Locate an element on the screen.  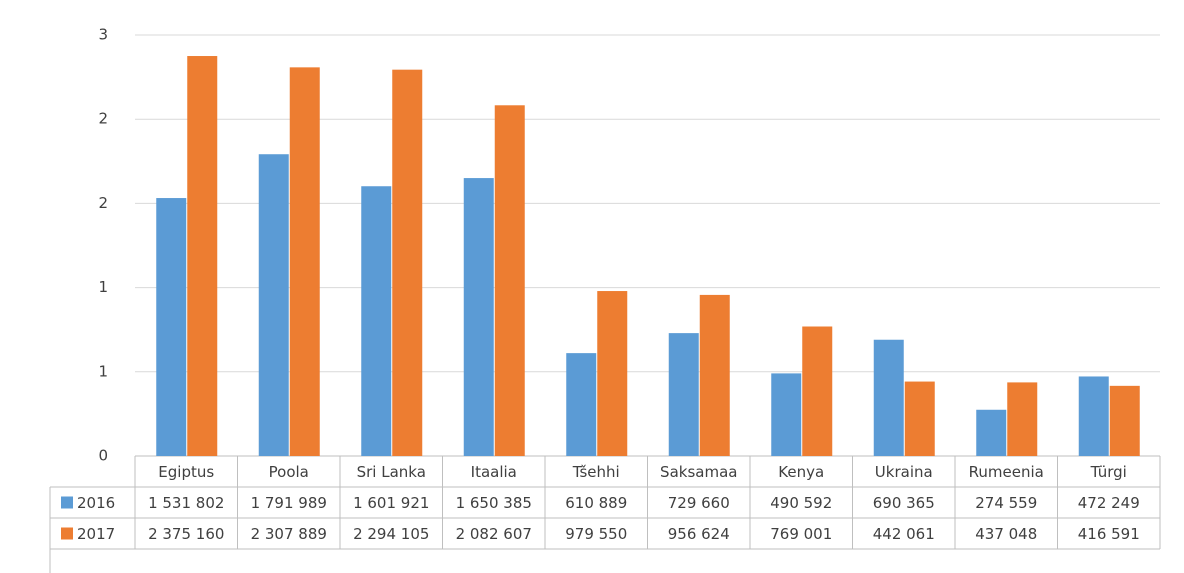
table-value: 2 294 105 is located at coordinates (391, 534).